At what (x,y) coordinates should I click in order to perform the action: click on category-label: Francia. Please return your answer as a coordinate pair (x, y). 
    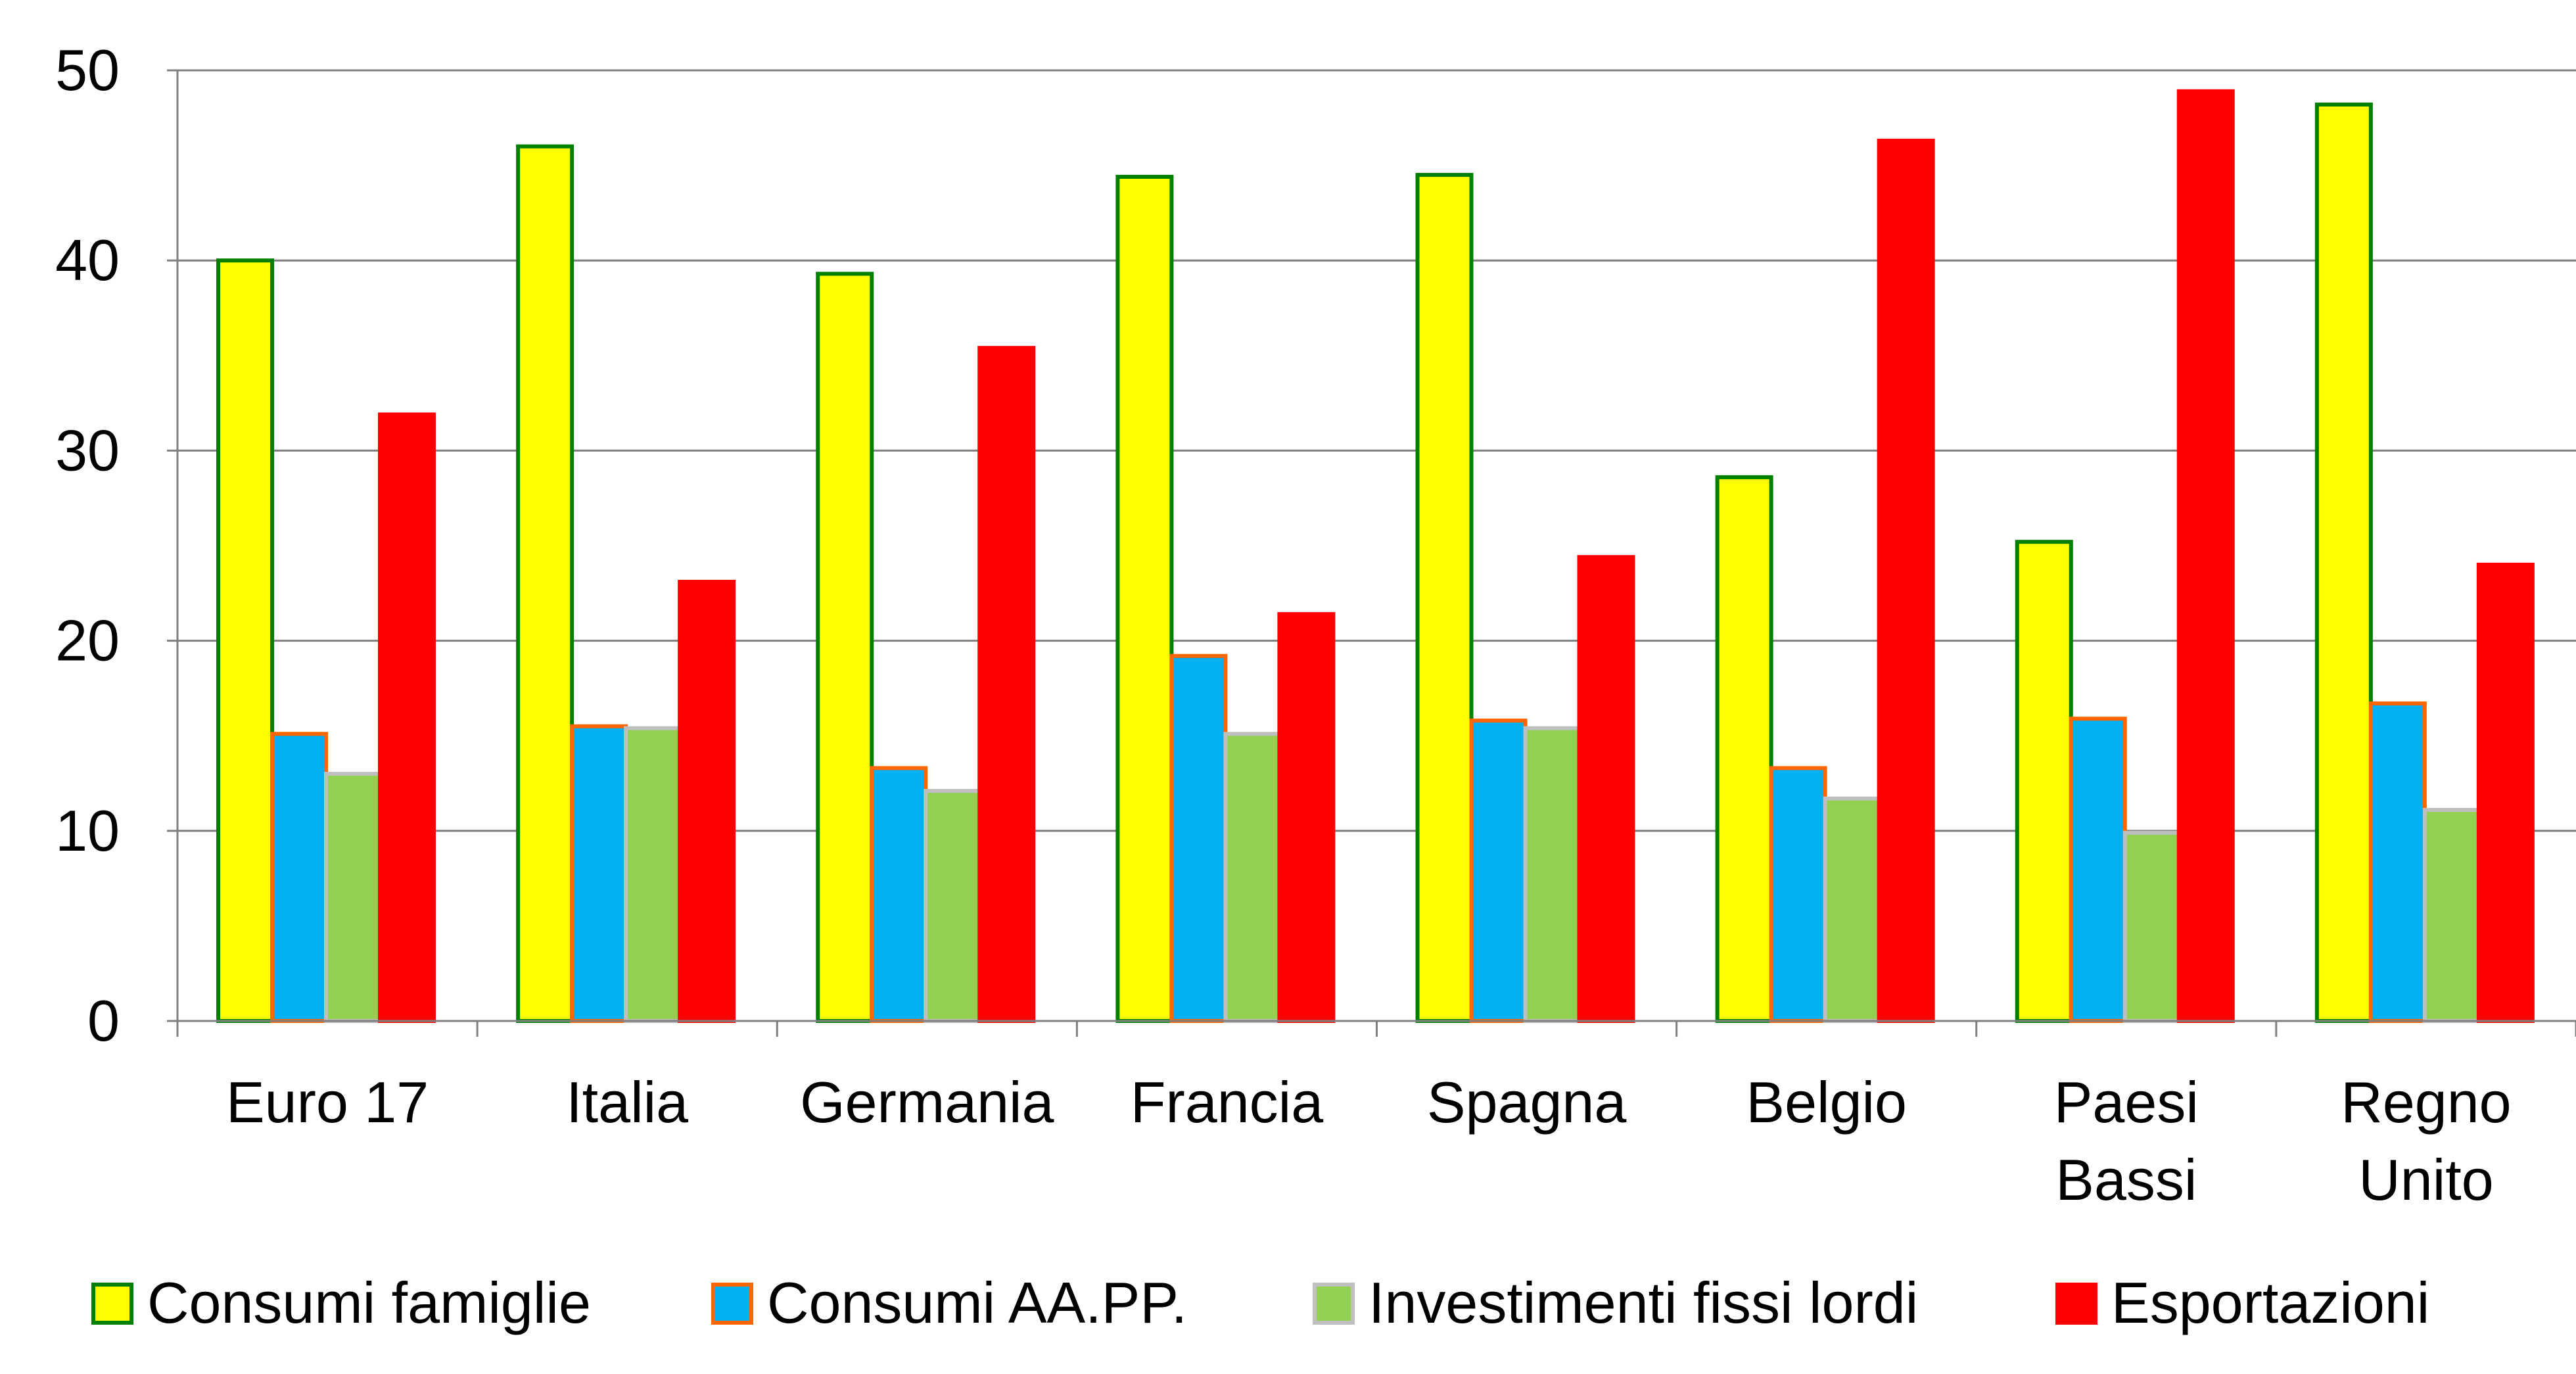
    Looking at the image, I should click on (1227, 1103).